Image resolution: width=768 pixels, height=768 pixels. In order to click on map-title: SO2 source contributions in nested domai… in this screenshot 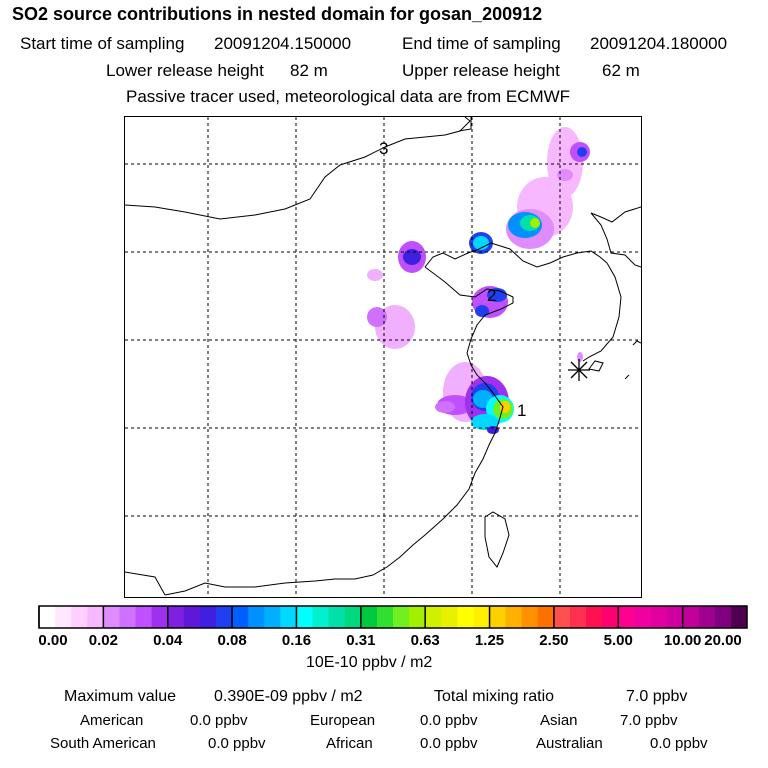, I will do `click(277, 14)`.